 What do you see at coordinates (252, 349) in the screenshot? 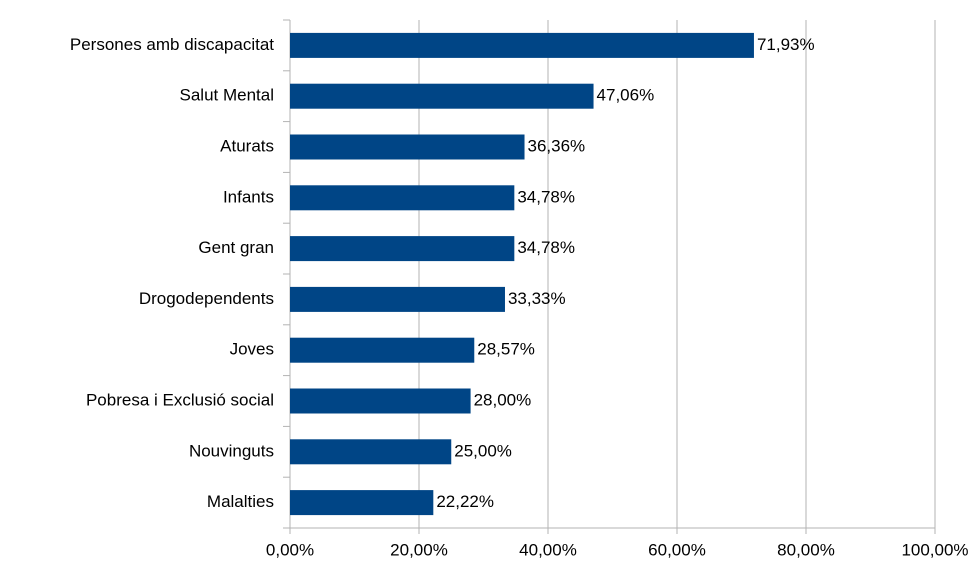
I see `y-tick-label: Joves` at bounding box center [252, 349].